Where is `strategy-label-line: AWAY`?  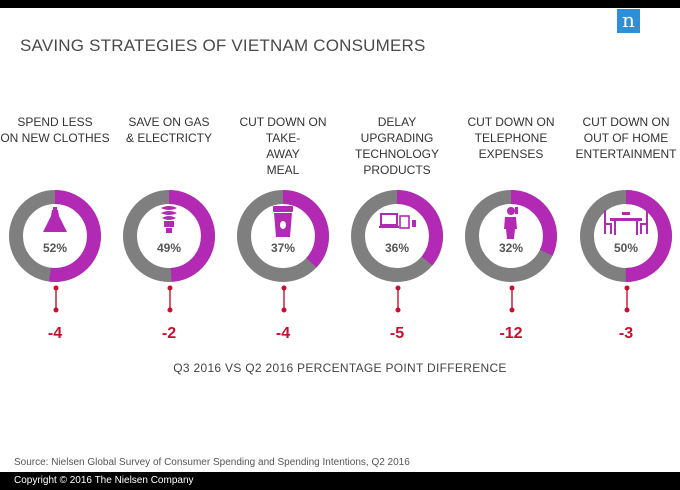 strategy-label-line: AWAY is located at coordinates (283, 154).